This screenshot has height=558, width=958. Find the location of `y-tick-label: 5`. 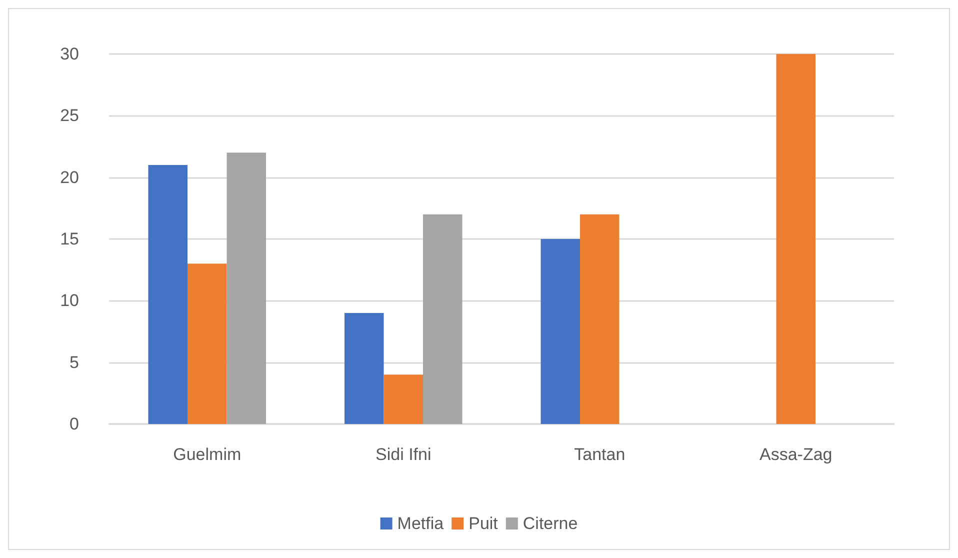

y-tick-label: 5 is located at coordinates (74, 362).